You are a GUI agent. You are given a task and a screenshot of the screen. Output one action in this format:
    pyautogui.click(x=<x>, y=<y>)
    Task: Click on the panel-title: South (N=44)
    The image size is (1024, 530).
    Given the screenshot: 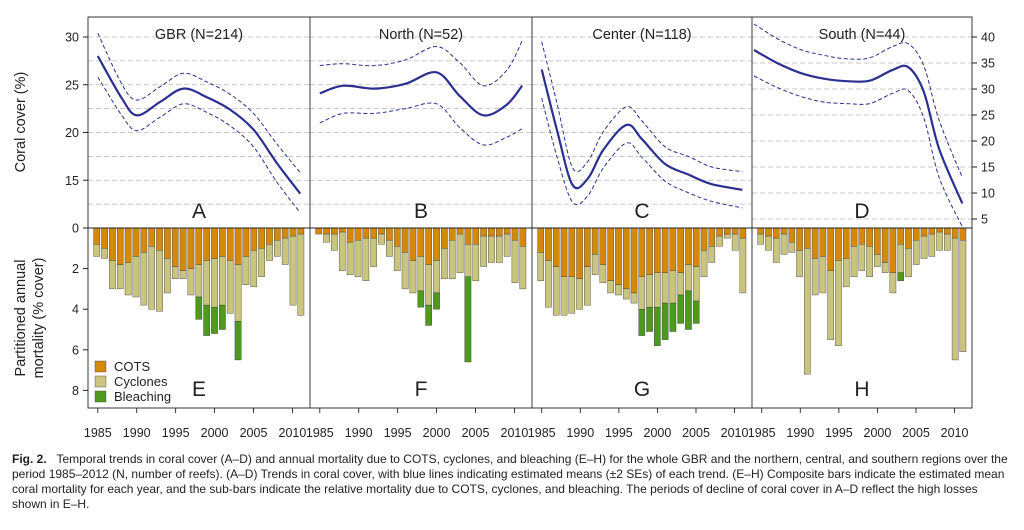 What is the action you would take?
    pyautogui.click(x=862, y=35)
    